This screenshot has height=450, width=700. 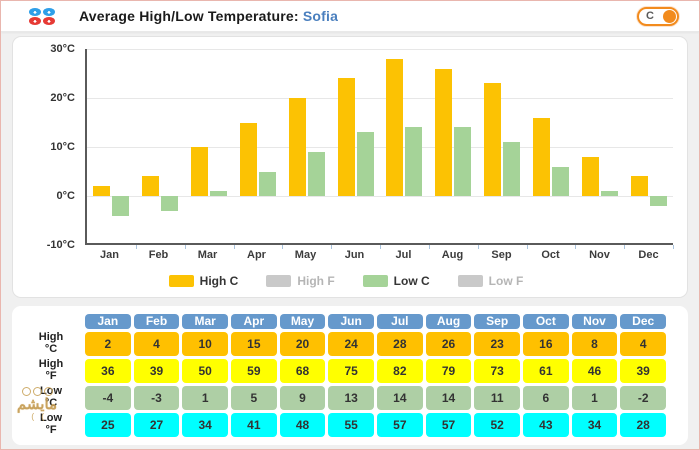 What do you see at coordinates (497, 321) in the screenshot?
I see `table-header-sep: Sep` at bounding box center [497, 321].